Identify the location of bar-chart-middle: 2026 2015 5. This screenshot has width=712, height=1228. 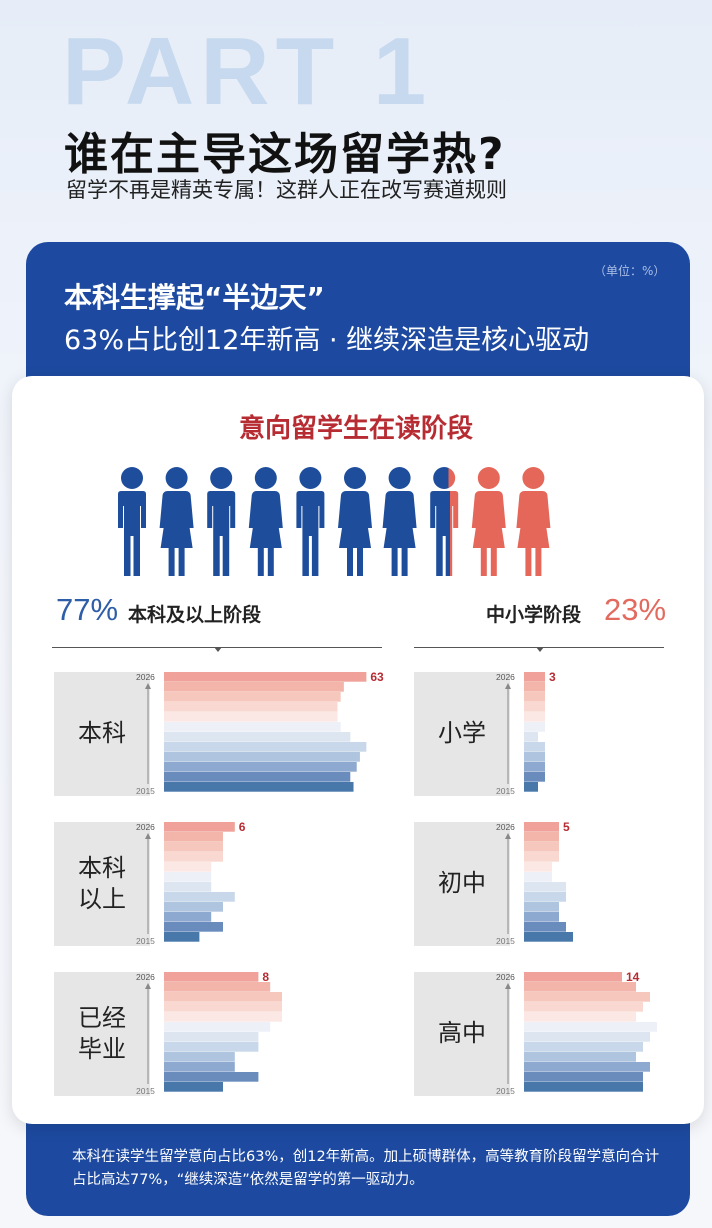
(534, 883).